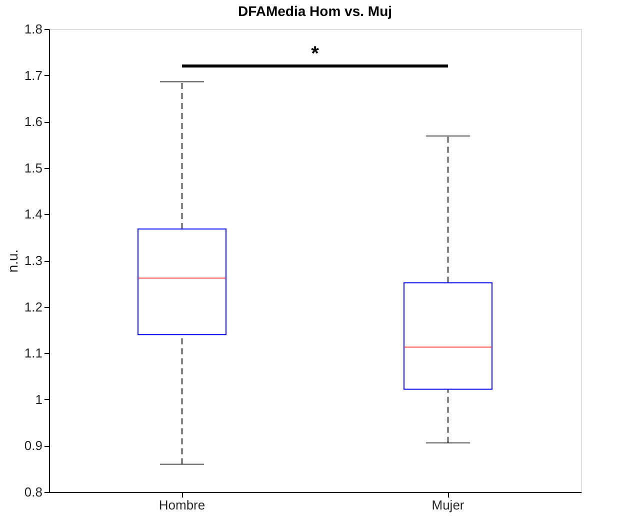 The image size is (627, 528). What do you see at coordinates (33, 492) in the screenshot?
I see `y-tick-label: 0.8` at bounding box center [33, 492].